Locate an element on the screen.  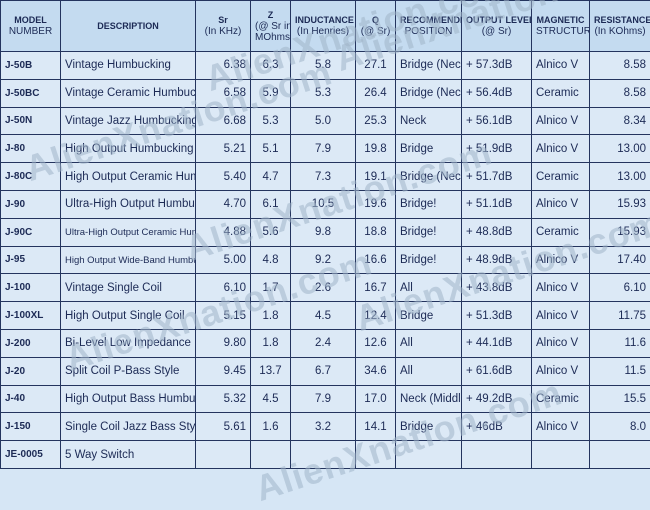
table-cell: + 48.9dB is located at coordinates (497, 260).